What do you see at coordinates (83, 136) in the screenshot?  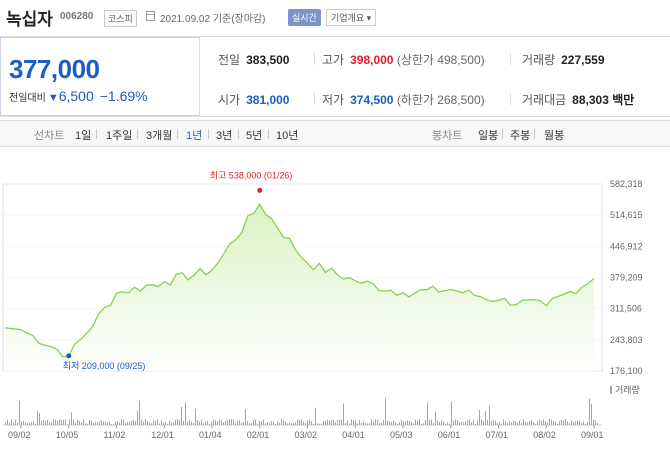 I see `tab-1d: 1일` at bounding box center [83, 136].